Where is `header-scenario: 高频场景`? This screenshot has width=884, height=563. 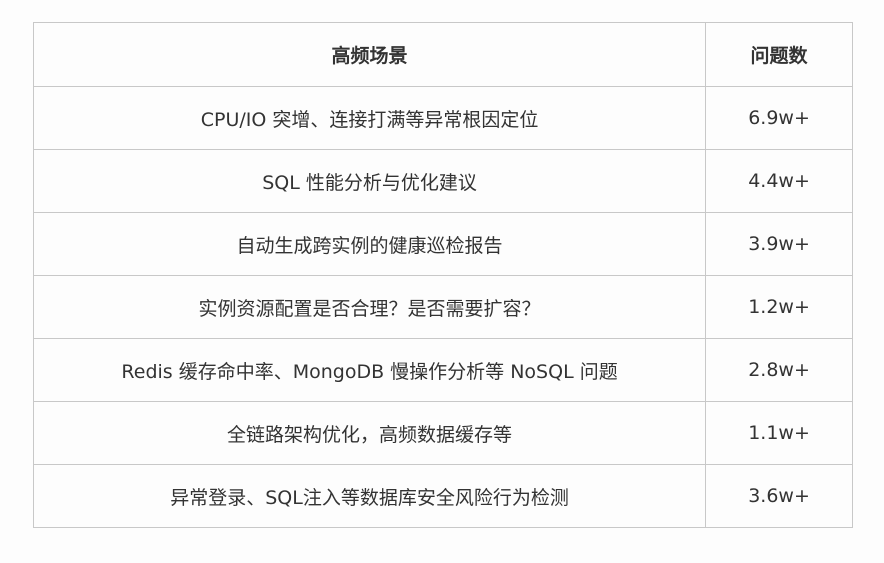
header-scenario: 高频场景 is located at coordinates (369, 54).